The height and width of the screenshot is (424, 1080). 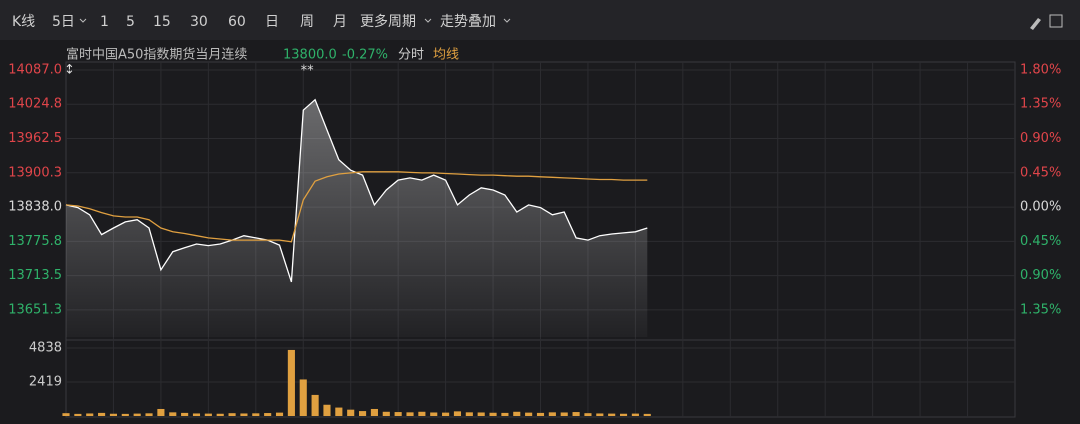 What do you see at coordinates (35, 104) in the screenshot?
I see `y-tick-label: 14024.8` at bounding box center [35, 104].